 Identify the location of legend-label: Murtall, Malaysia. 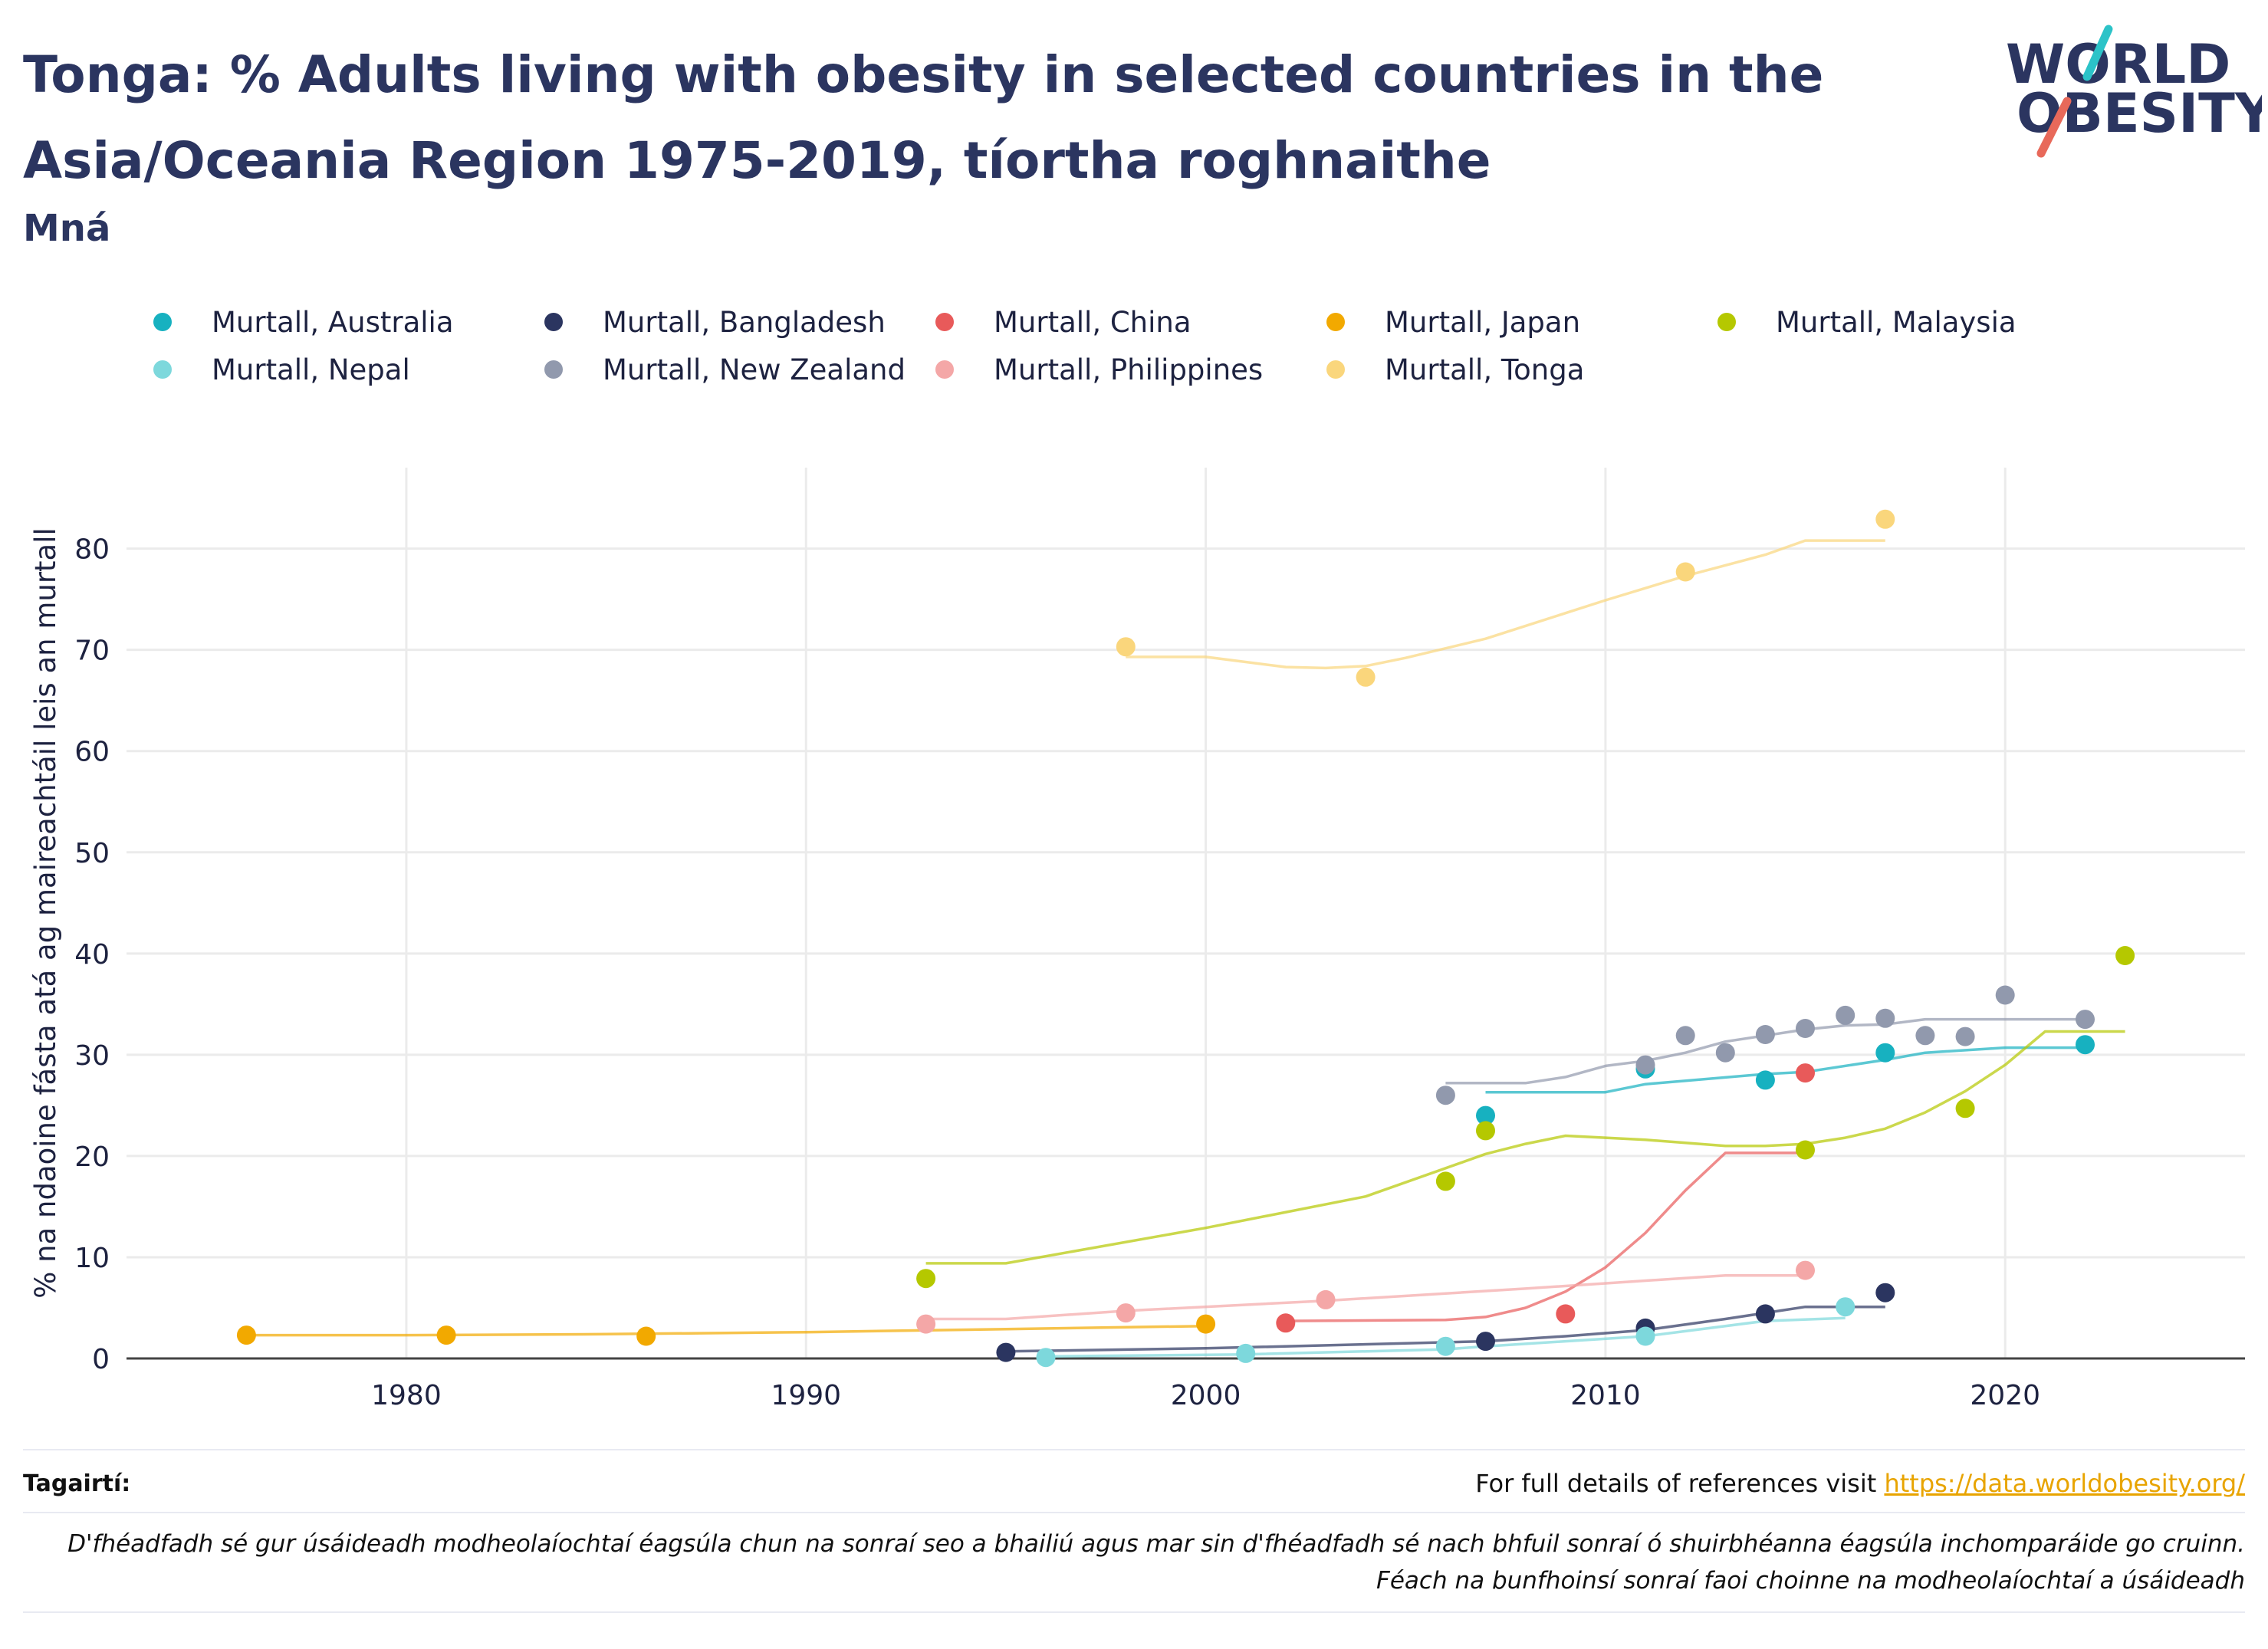
(1896, 322).